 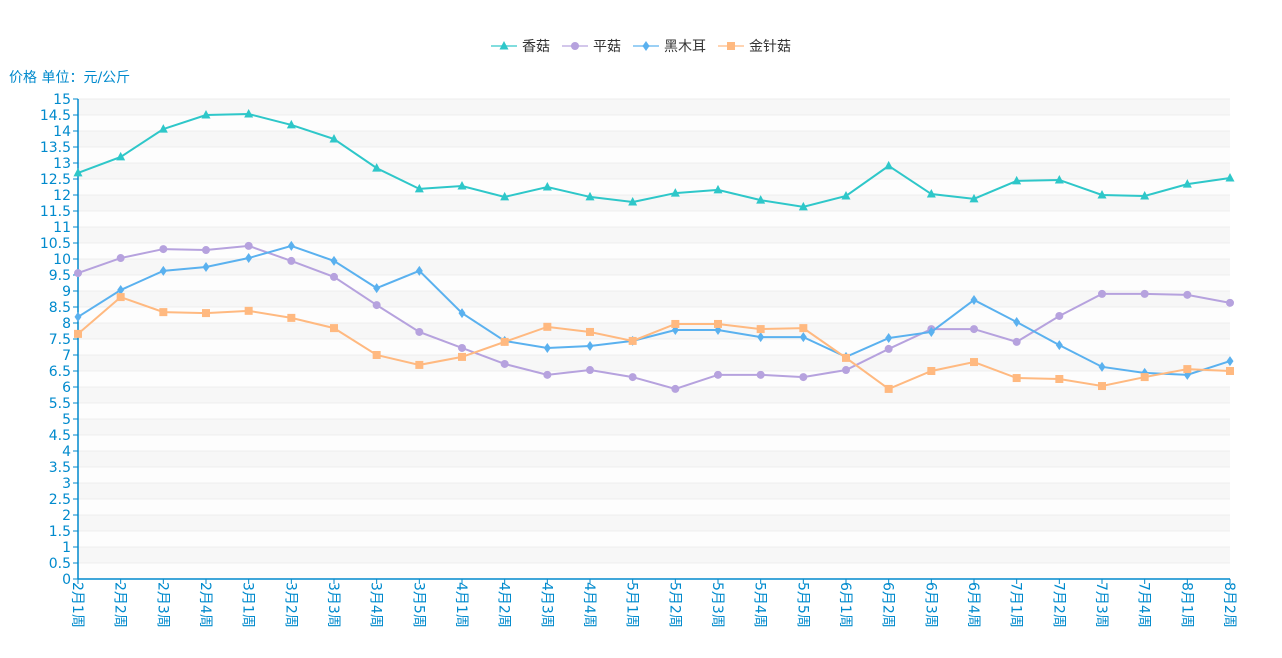 I want to click on legend-item: 平菇, so click(x=591, y=46).